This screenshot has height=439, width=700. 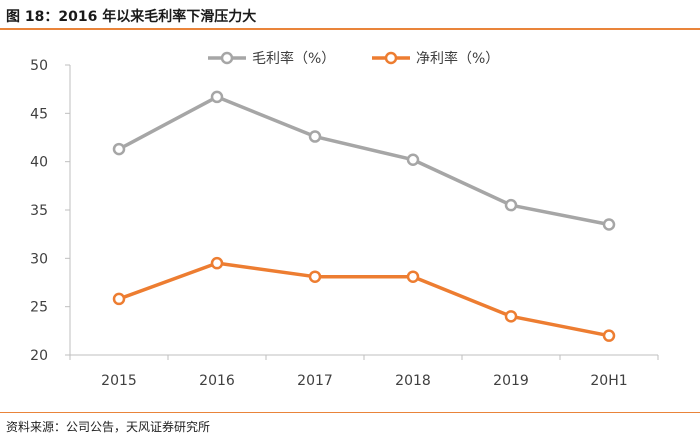 I want to click on x-tick-label: 2018, so click(x=413, y=381).